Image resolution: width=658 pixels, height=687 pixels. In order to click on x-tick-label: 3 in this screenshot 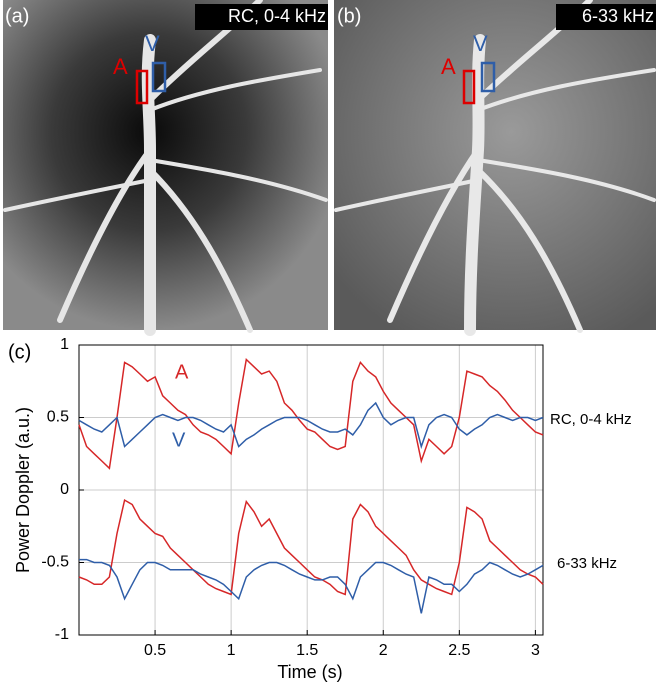, I will do `click(535, 650)`.